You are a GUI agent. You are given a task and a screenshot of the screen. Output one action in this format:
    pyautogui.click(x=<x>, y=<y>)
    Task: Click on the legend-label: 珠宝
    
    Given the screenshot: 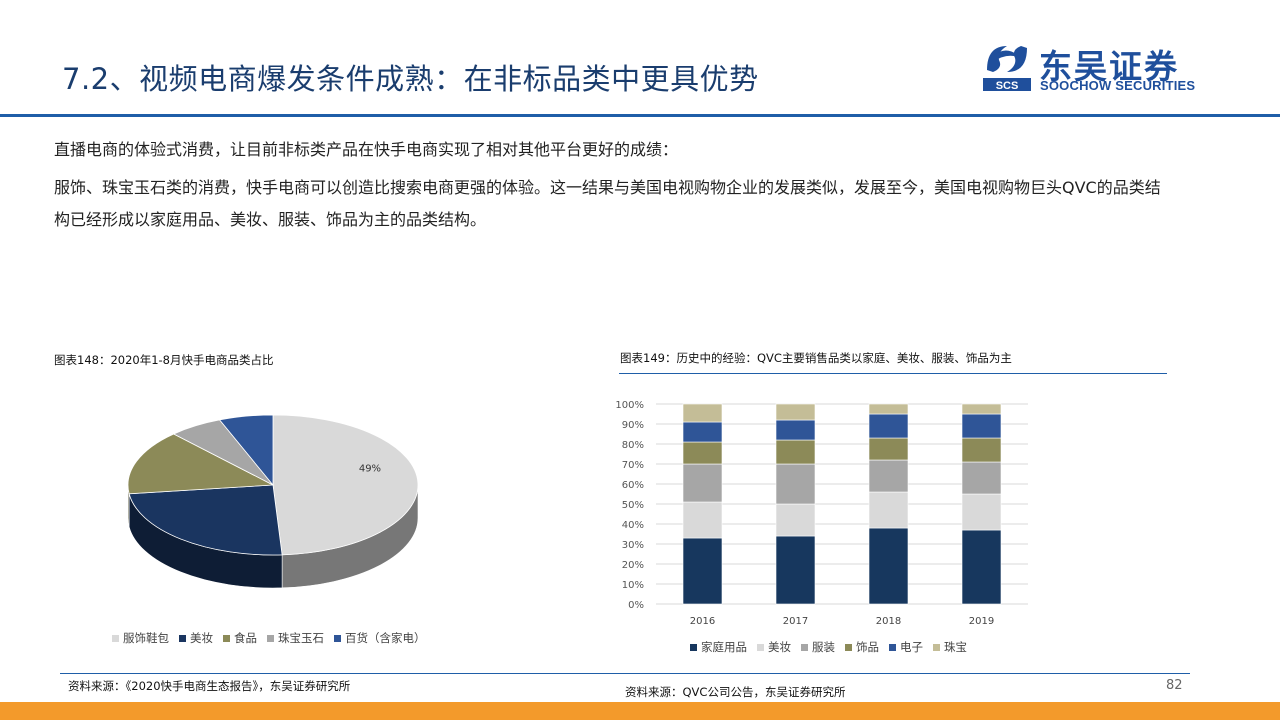 What is the action you would take?
    pyautogui.click(x=955, y=647)
    